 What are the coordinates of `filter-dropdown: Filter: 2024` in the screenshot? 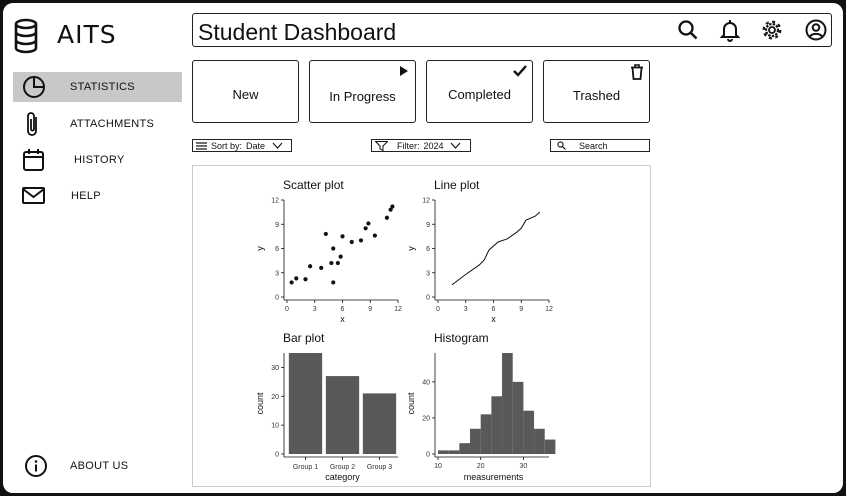 It's located at (421, 145).